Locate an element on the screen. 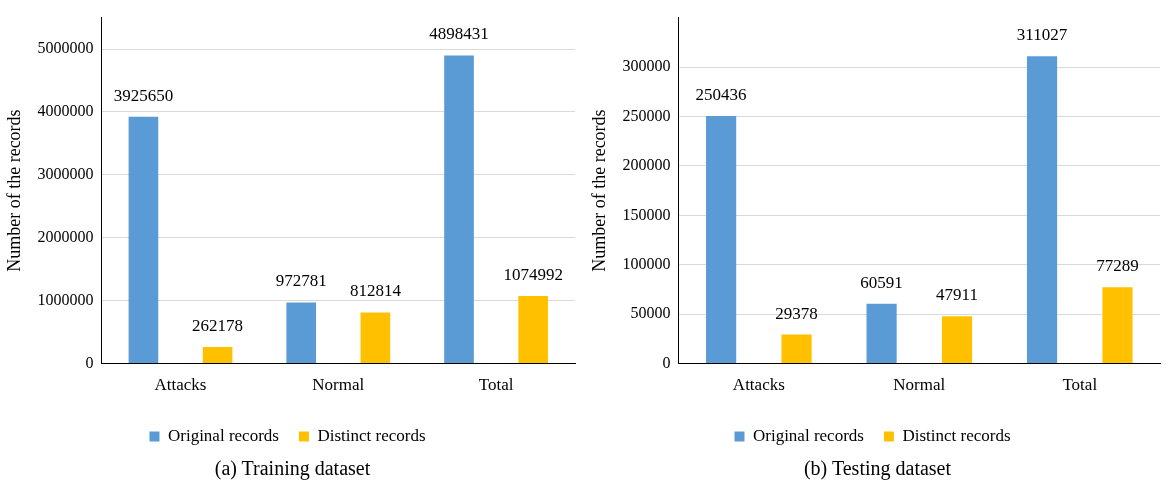 The width and height of the screenshot is (1171, 487). data-label: 4898431 is located at coordinates (459, 34).